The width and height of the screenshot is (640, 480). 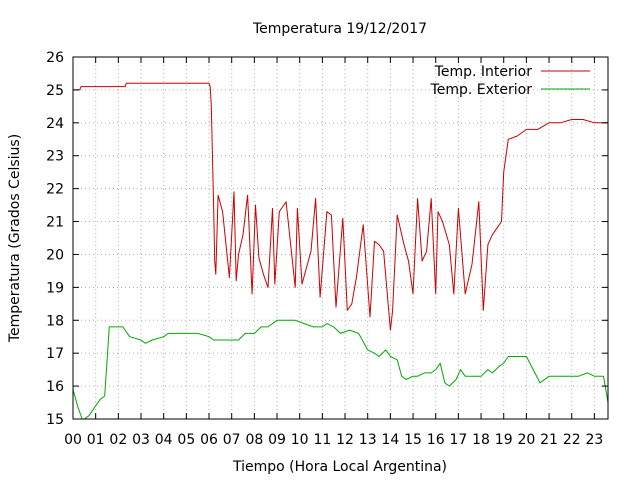 What do you see at coordinates (232, 440) in the screenshot?
I see `x-tick-label: 07` at bounding box center [232, 440].